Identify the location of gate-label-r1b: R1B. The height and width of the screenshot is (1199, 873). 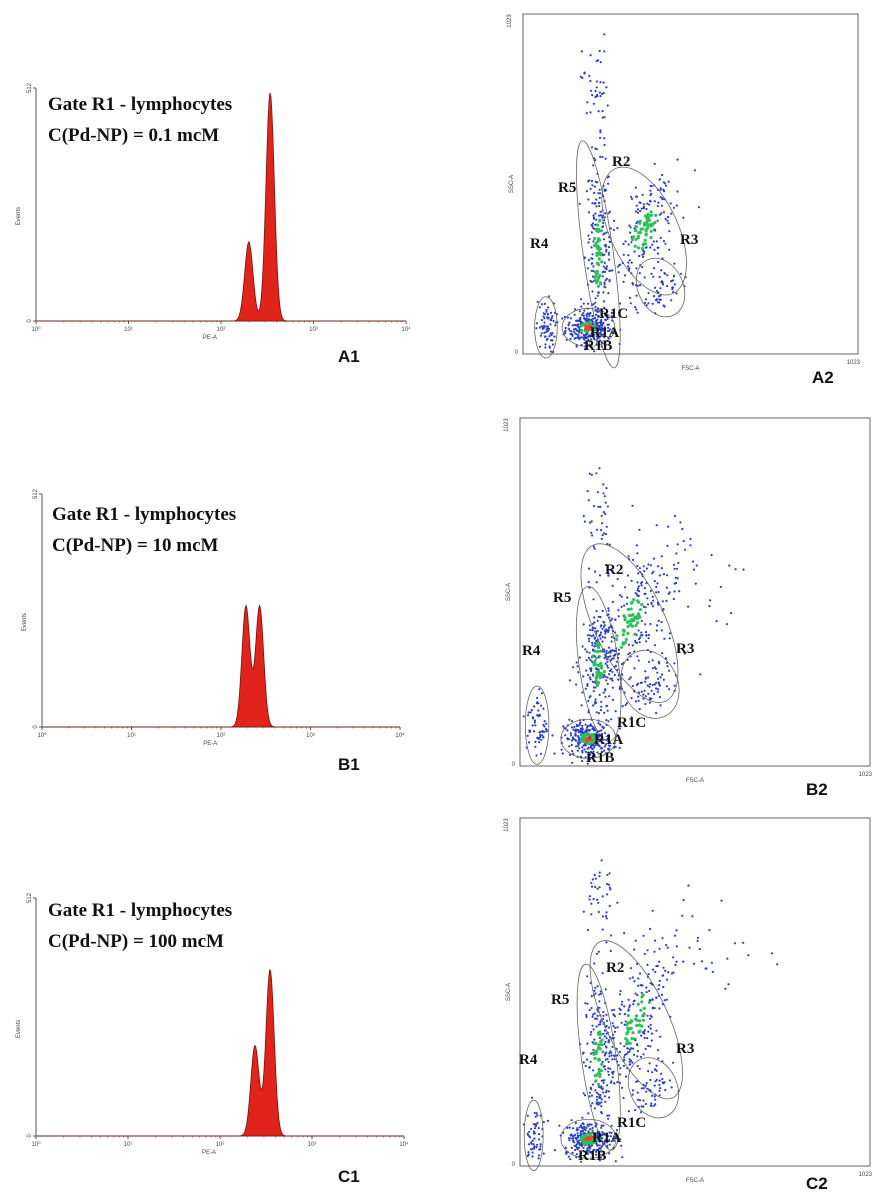
(600, 758).